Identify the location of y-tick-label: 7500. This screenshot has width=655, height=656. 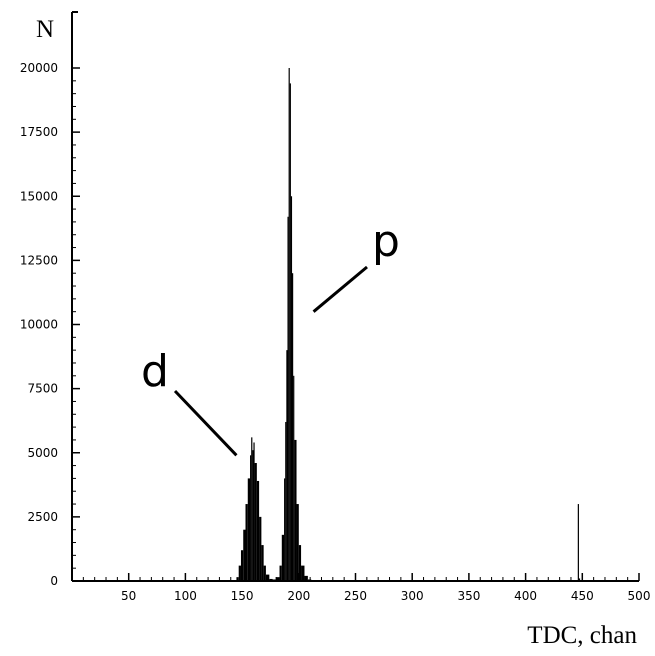
(42, 389).